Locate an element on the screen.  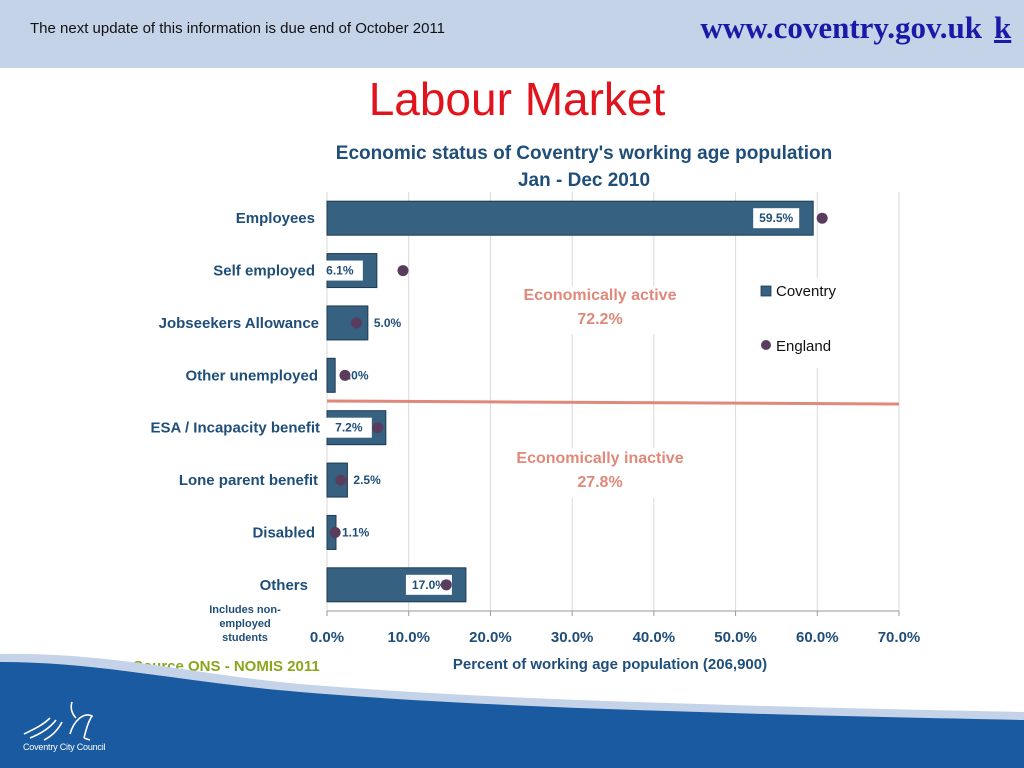
council-name: Coventry City Council is located at coordinates (64, 747).